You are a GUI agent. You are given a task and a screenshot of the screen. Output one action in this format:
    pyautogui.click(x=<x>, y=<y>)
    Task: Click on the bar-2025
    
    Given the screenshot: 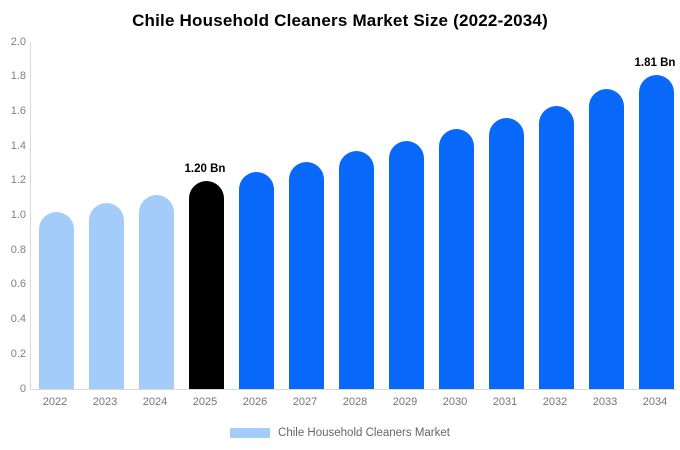 What is the action you would take?
    pyautogui.click(x=206, y=284)
    